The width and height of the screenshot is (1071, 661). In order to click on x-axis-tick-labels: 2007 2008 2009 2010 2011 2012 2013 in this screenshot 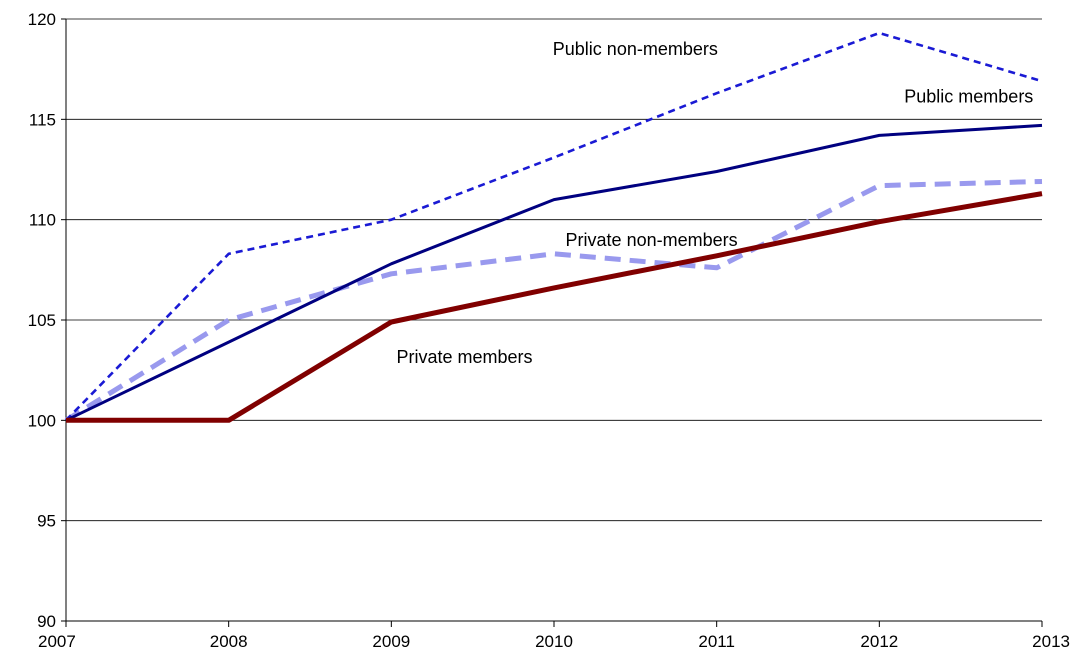, I will do `click(554, 641)`.